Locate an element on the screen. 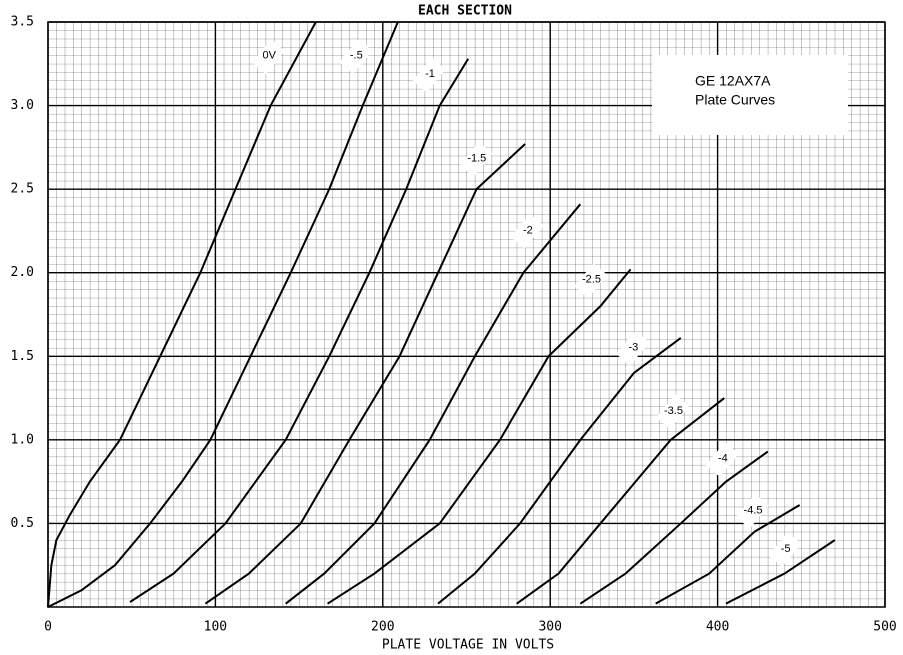  legend-label: 0V is located at coordinates (270, 56).